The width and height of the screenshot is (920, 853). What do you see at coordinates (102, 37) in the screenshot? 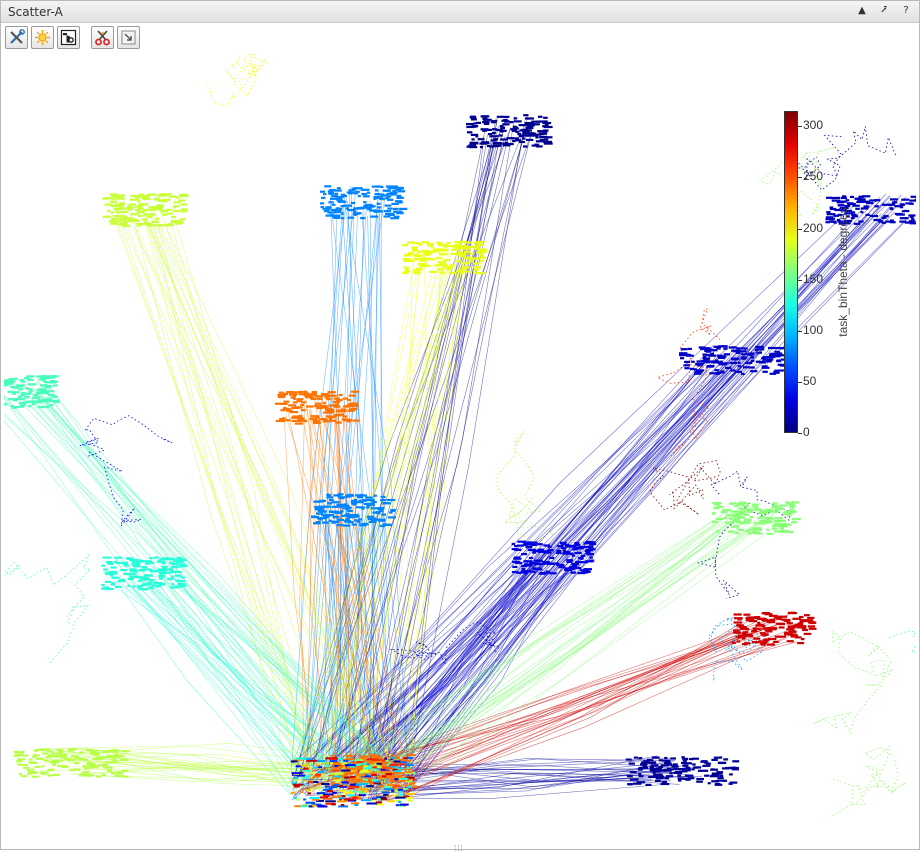
I see `cut-button` at bounding box center [102, 37].